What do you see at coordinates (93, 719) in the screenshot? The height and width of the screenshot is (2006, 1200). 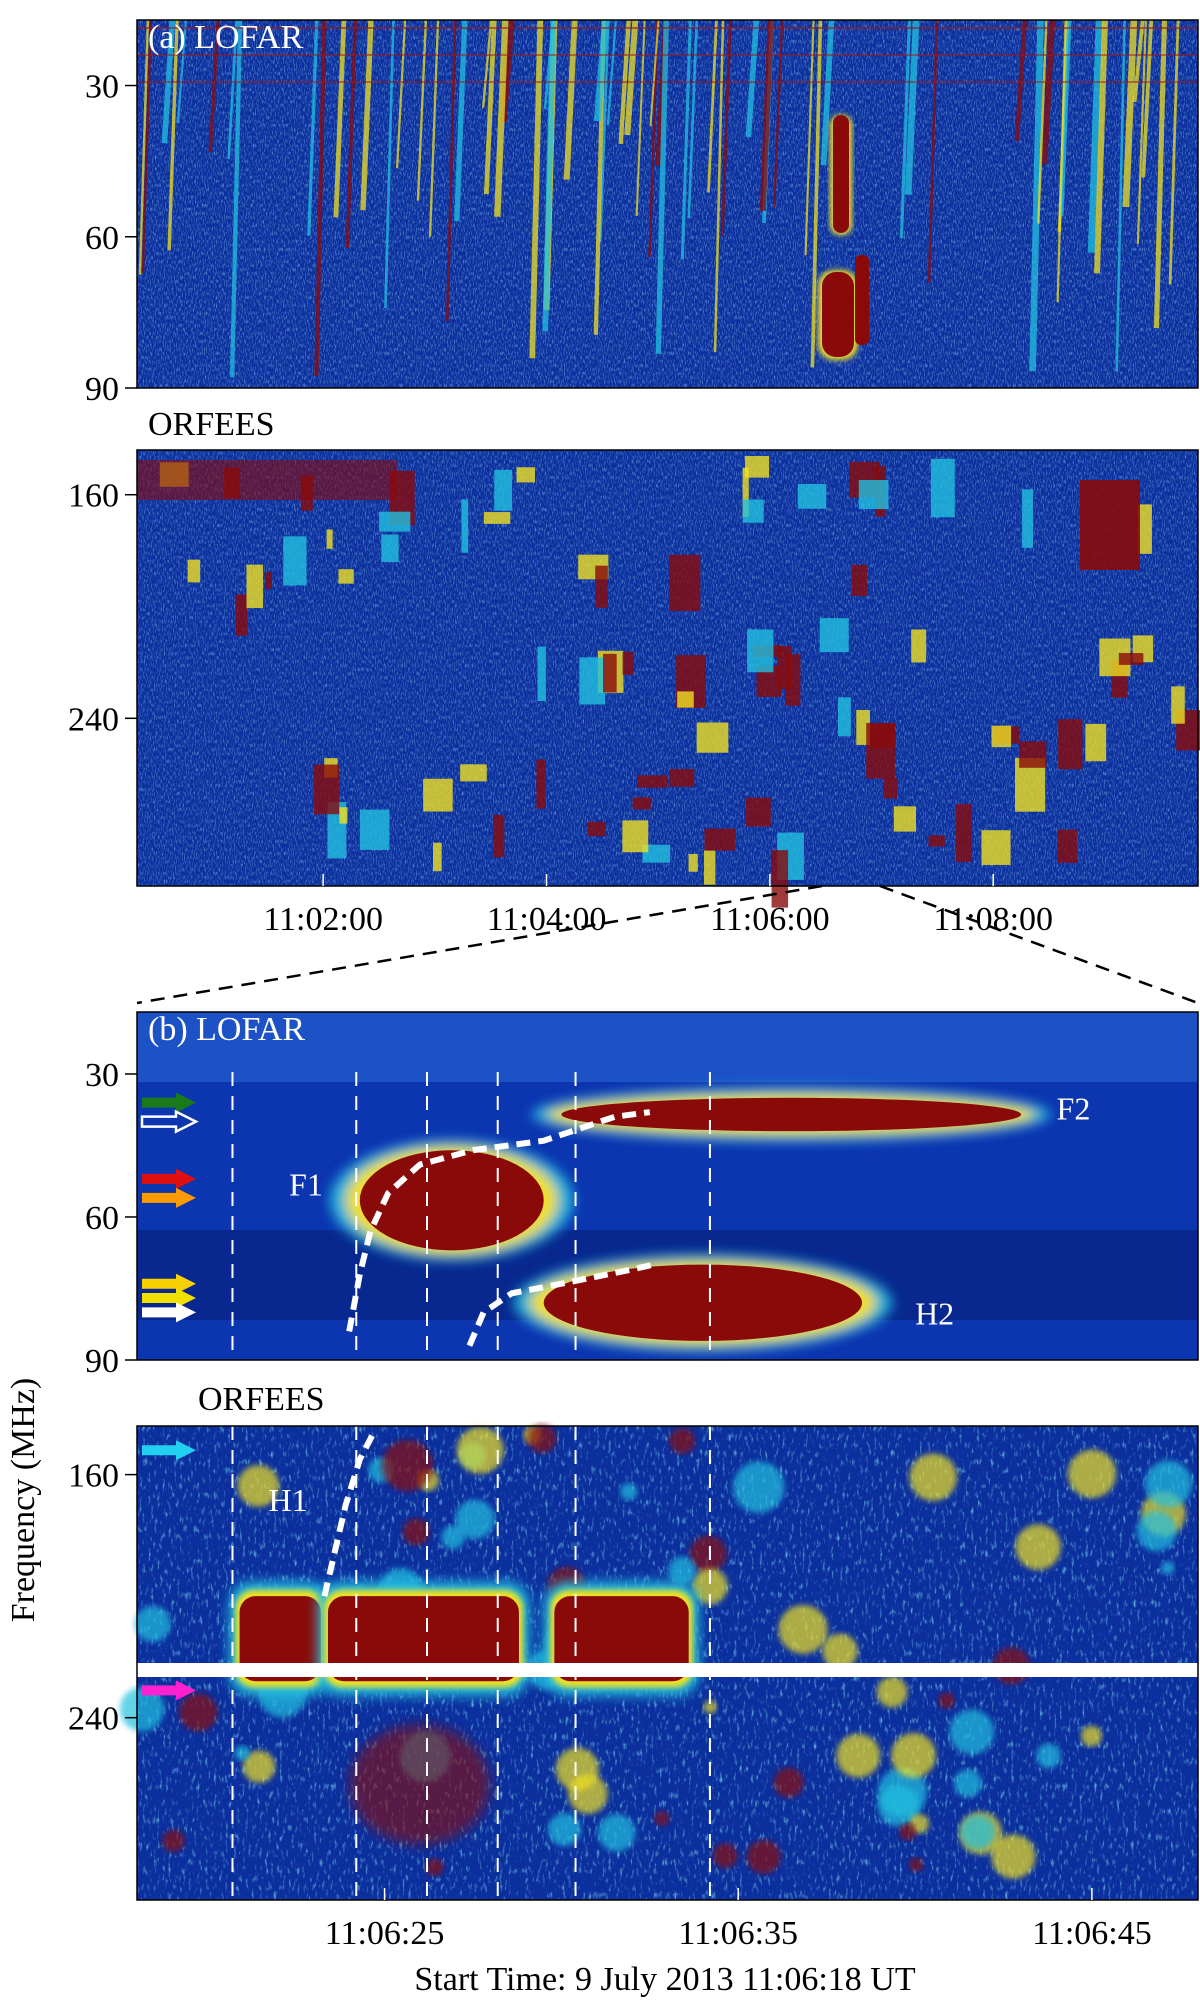 I see `y-tick-label: 240` at bounding box center [93, 719].